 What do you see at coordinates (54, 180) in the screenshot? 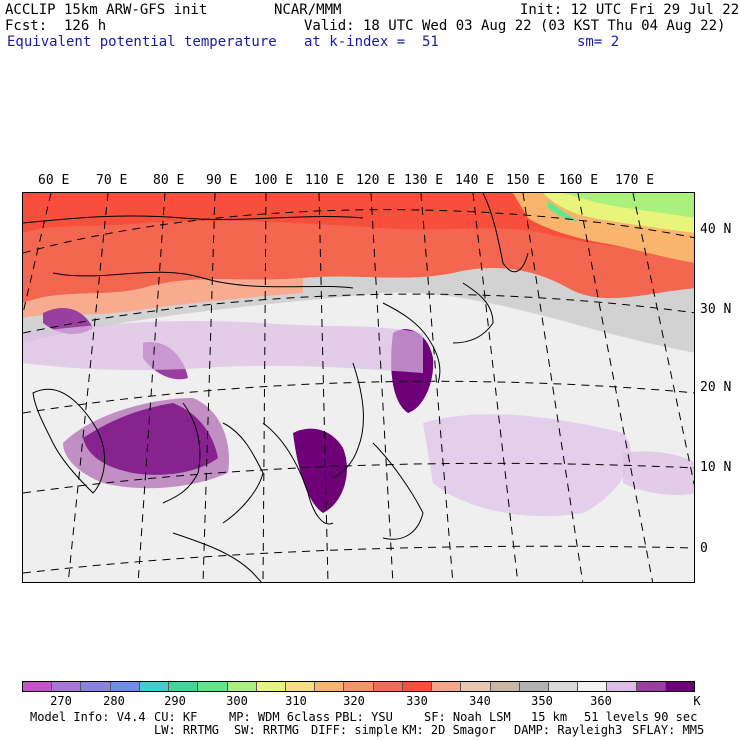
I see `lon-label: 60 E` at bounding box center [54, 180].